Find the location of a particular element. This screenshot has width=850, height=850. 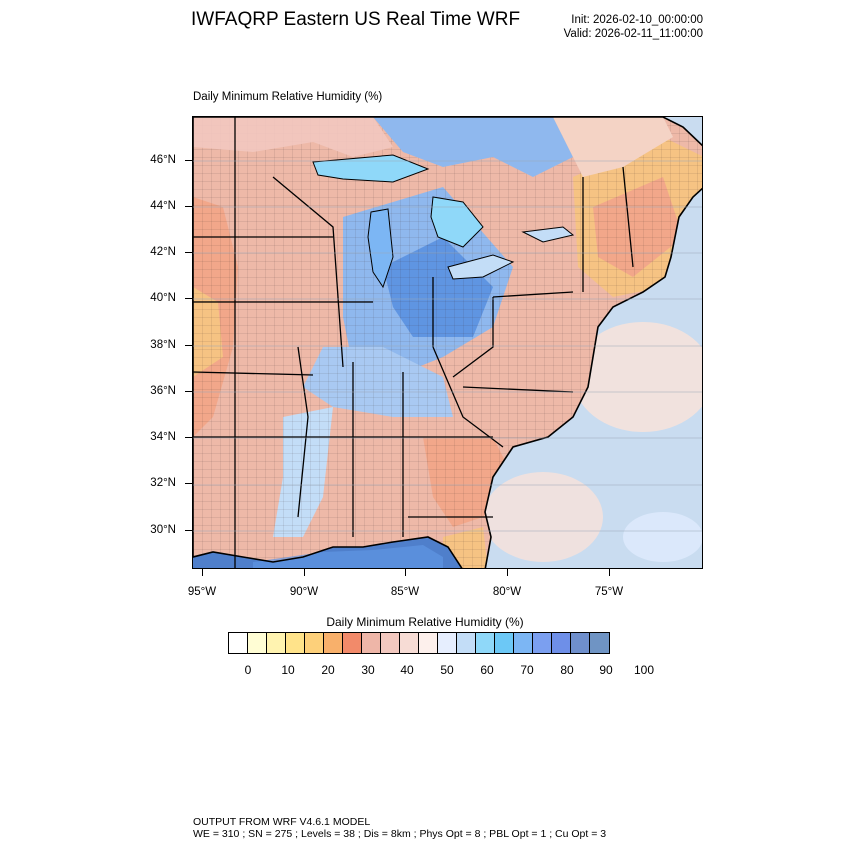

map-title: Daily Minimum Relative Humidity (%) is located at coordinates (288, 97).